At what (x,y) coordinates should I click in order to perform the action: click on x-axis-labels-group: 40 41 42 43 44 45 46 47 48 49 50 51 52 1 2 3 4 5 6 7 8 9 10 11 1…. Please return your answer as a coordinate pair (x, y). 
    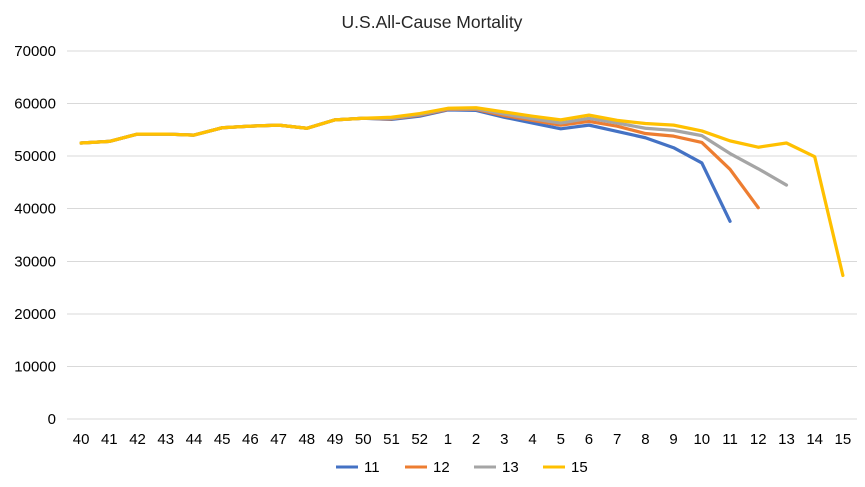
    Looking at the image, I should click on (462, 439).